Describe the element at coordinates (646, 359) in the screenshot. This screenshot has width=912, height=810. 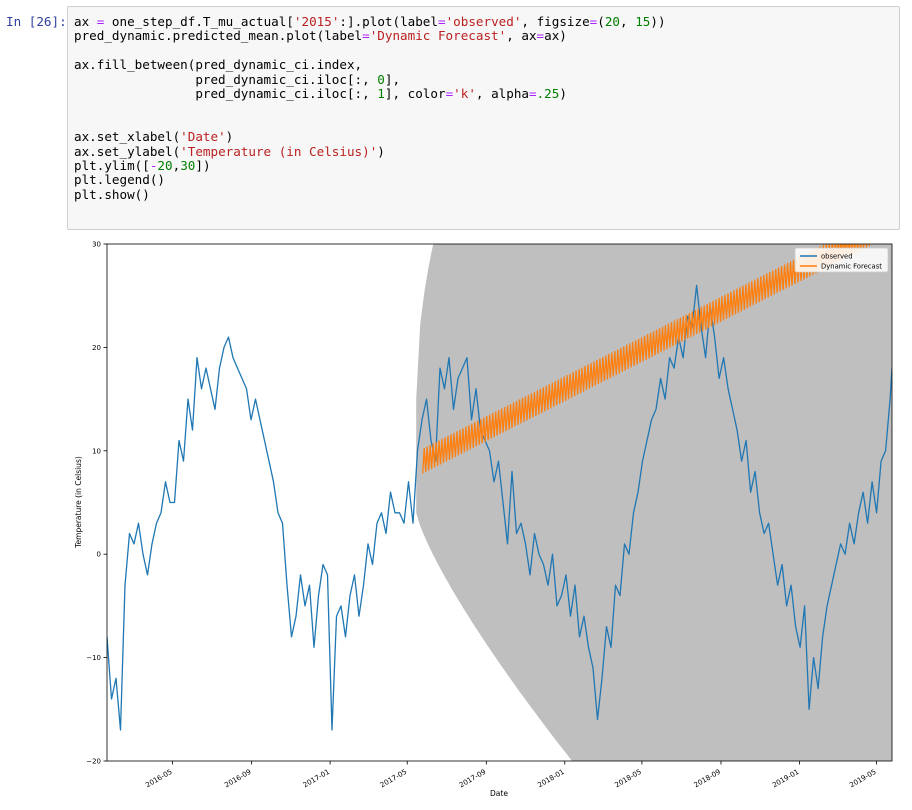
I see `series-forecast-line` at that location.